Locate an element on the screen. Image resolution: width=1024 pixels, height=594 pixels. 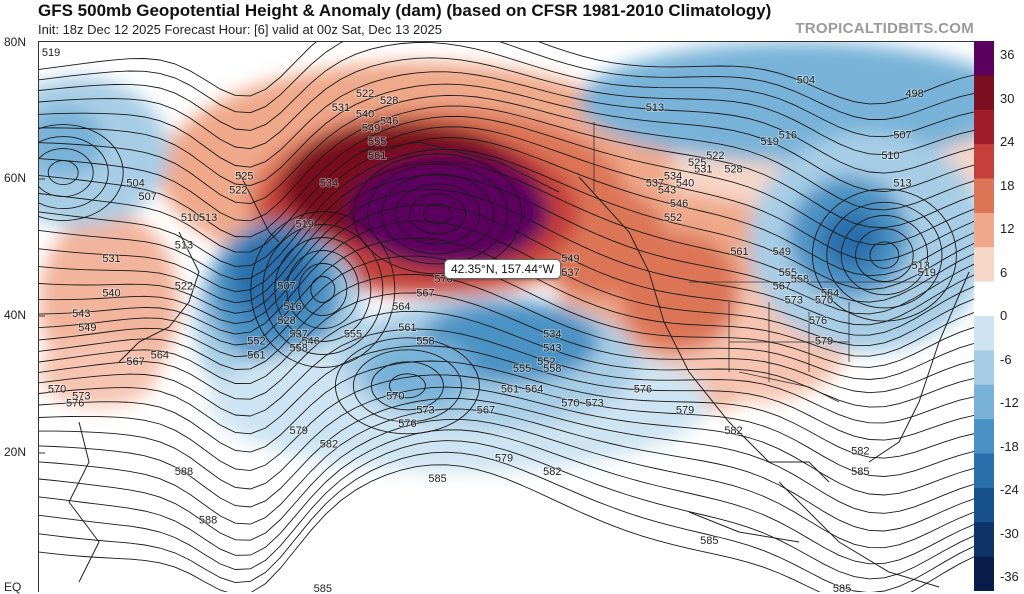
contour-label: 525 is located at coordinates (244, 177).